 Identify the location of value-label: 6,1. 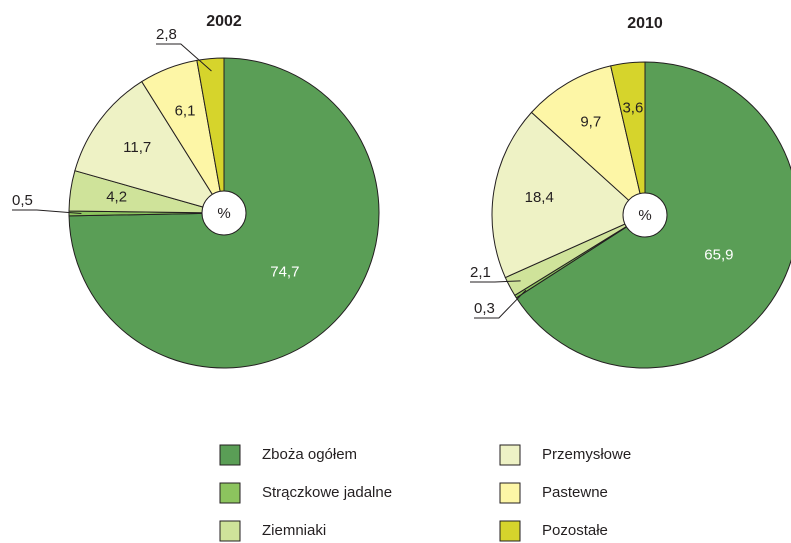
(185, 111).